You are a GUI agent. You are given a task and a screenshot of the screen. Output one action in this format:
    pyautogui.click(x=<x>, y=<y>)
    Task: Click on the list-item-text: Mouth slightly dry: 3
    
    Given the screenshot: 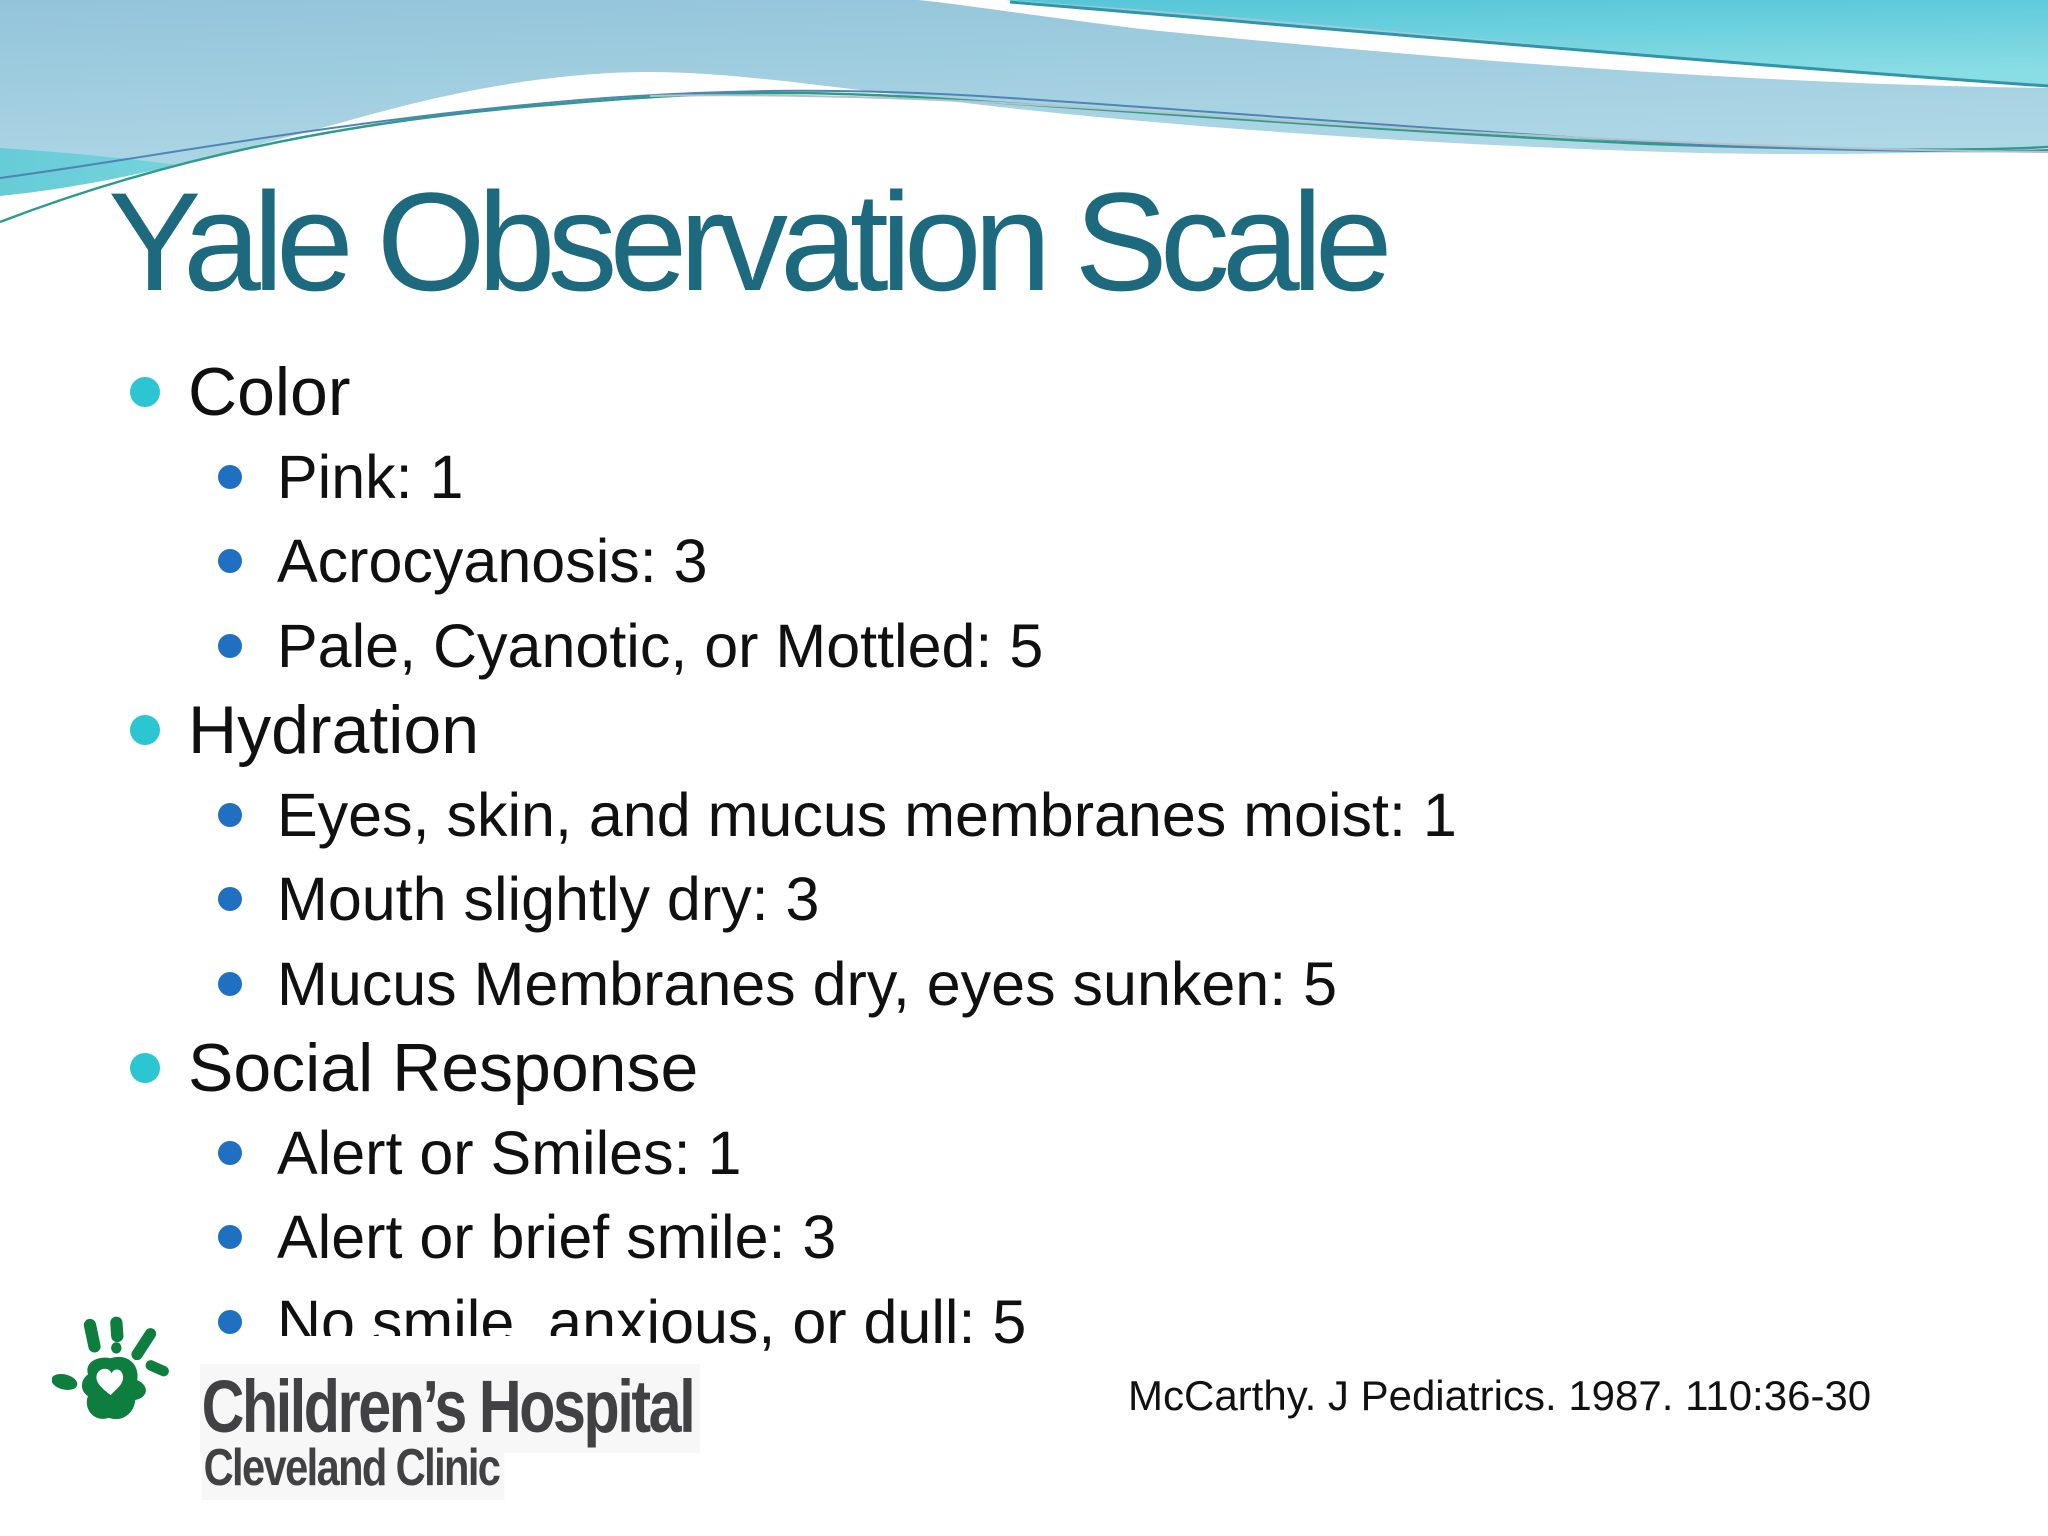 What is the action you would take?
    pyautogui.click(x=548, y=899)
    